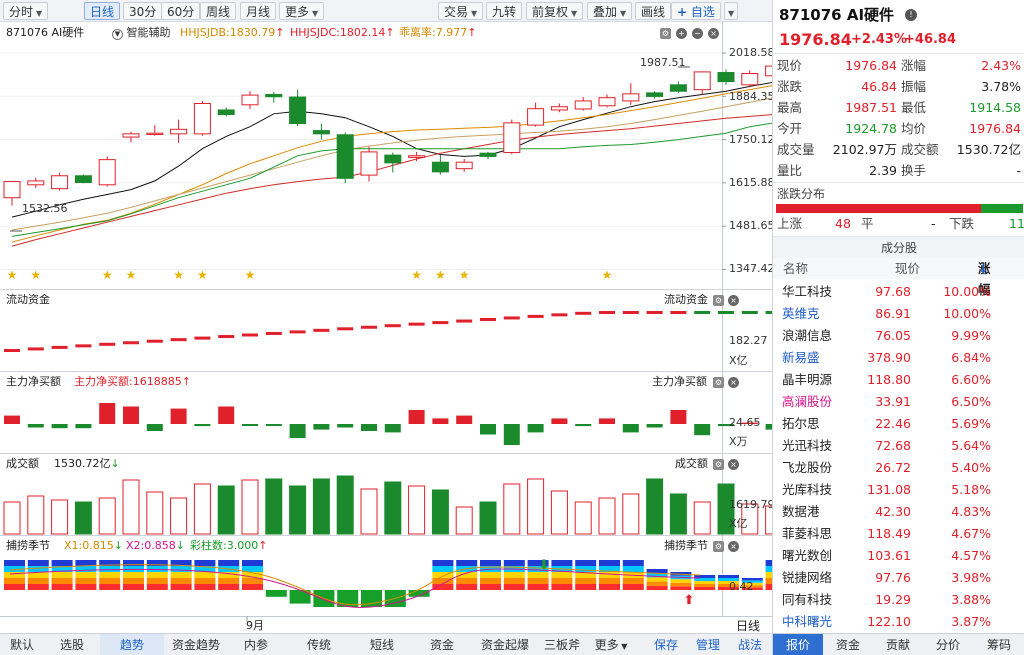  What do you see at coordinates (663, 62) in the screenshot?
I see `max-price-label: 1987.51` at bounding box center [663, 62].